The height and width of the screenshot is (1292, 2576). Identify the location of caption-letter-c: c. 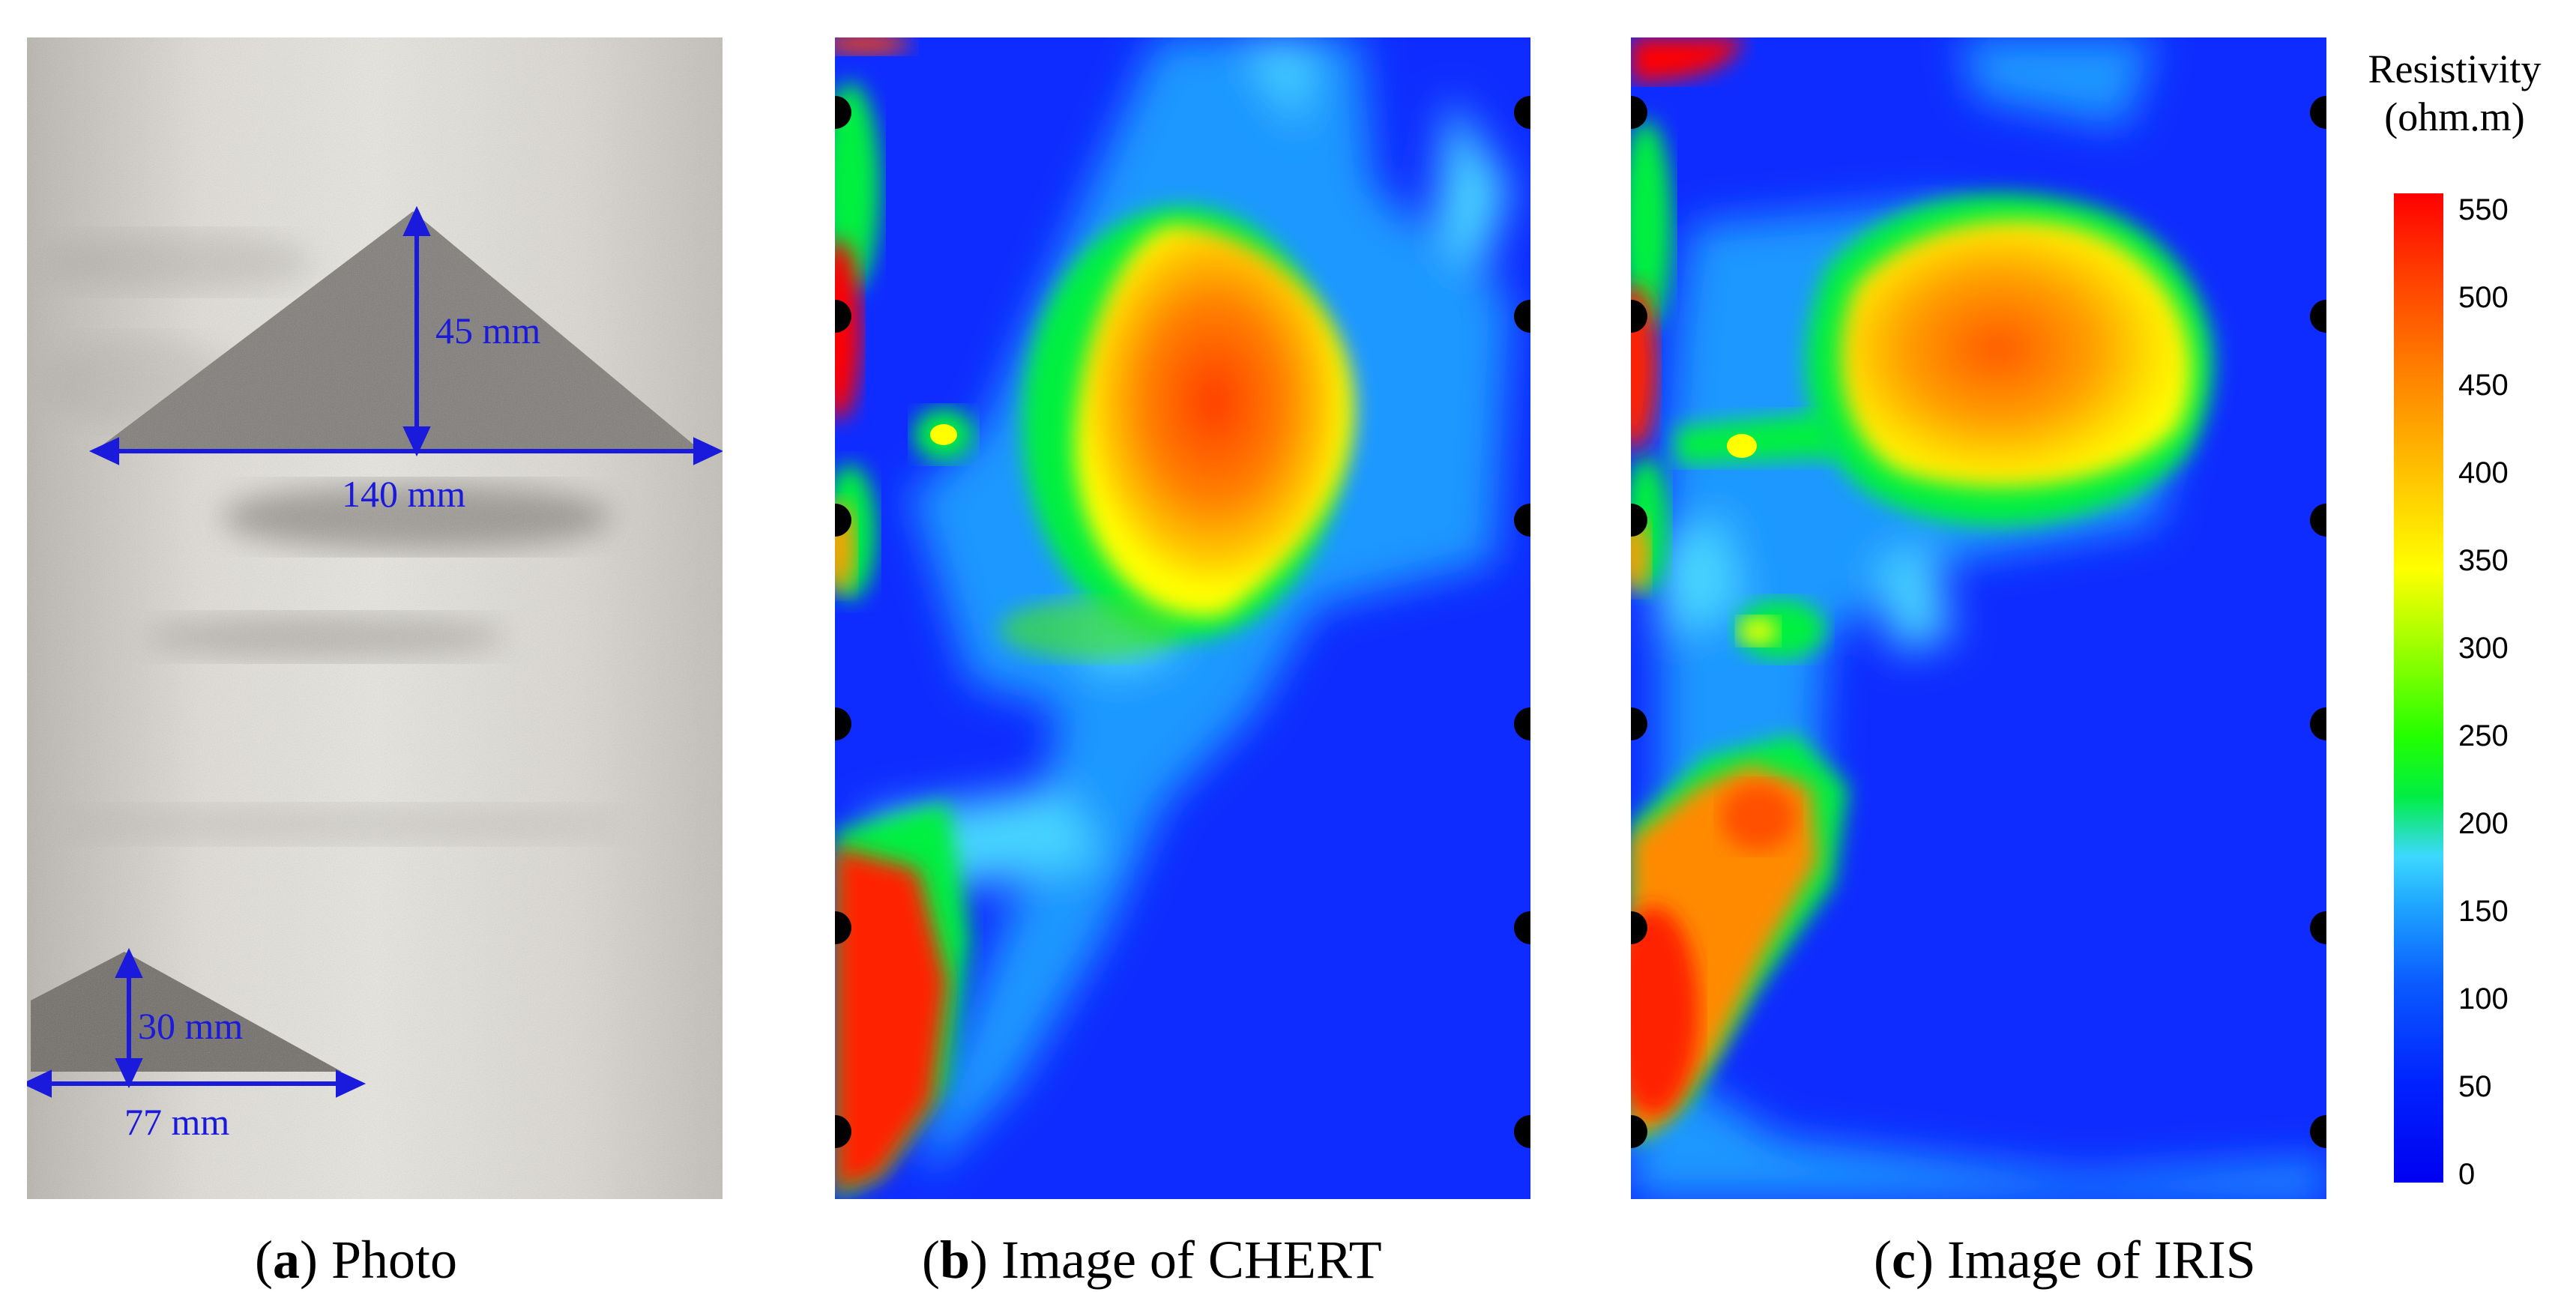
(1904, 1260).